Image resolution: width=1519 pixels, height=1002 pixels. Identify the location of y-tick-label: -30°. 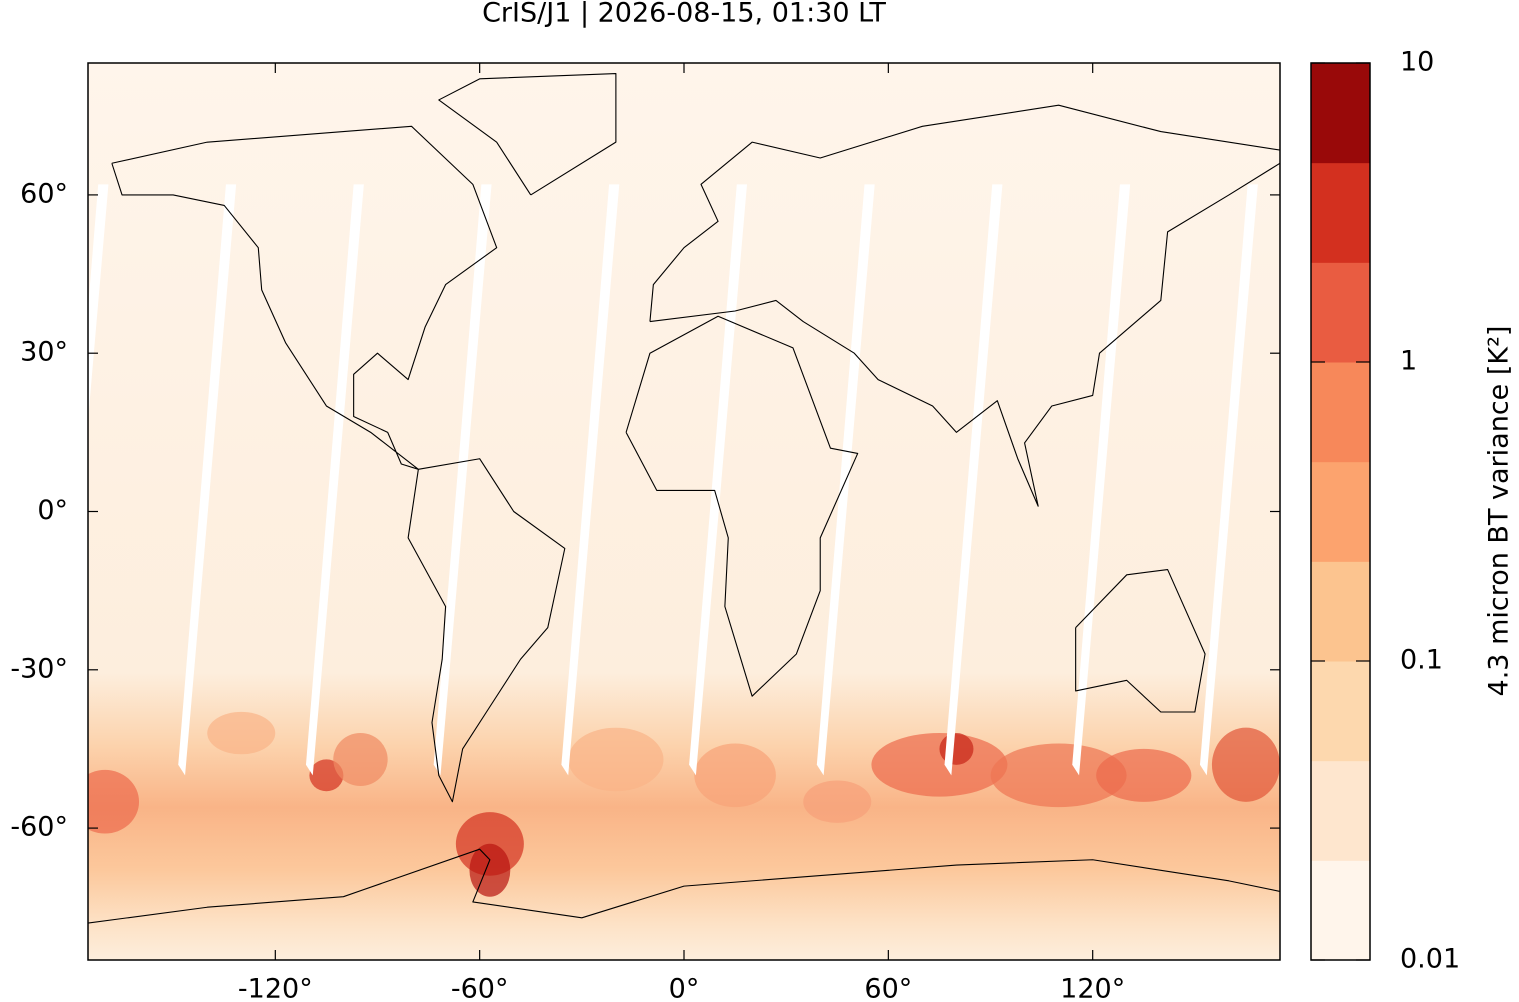
(39, 668).